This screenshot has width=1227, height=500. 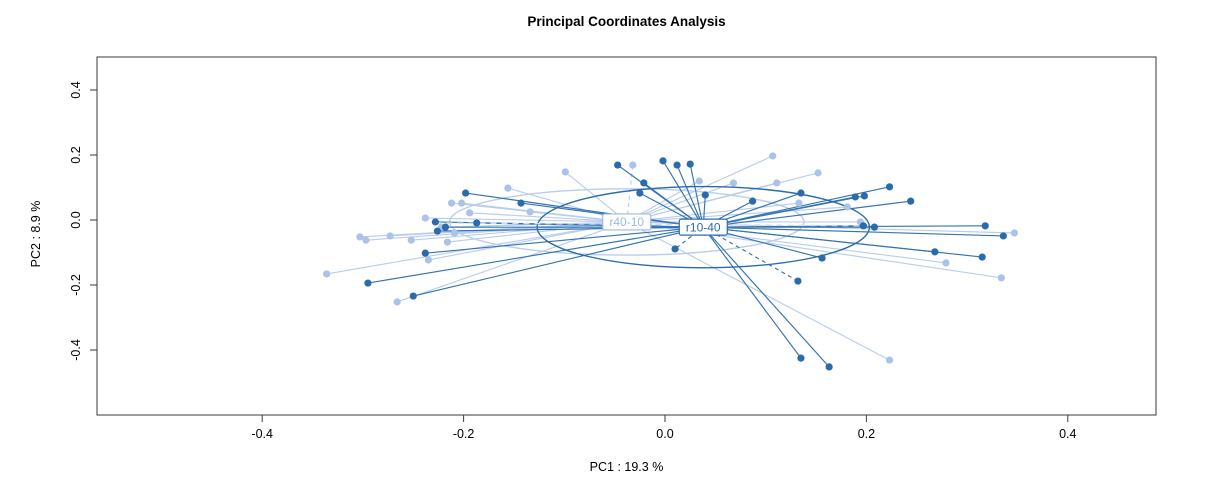 What do you see at coordinates (76, 154) in the screenshot?
I see `y-tick-label: 0.2` at bounding box center [76, 154].